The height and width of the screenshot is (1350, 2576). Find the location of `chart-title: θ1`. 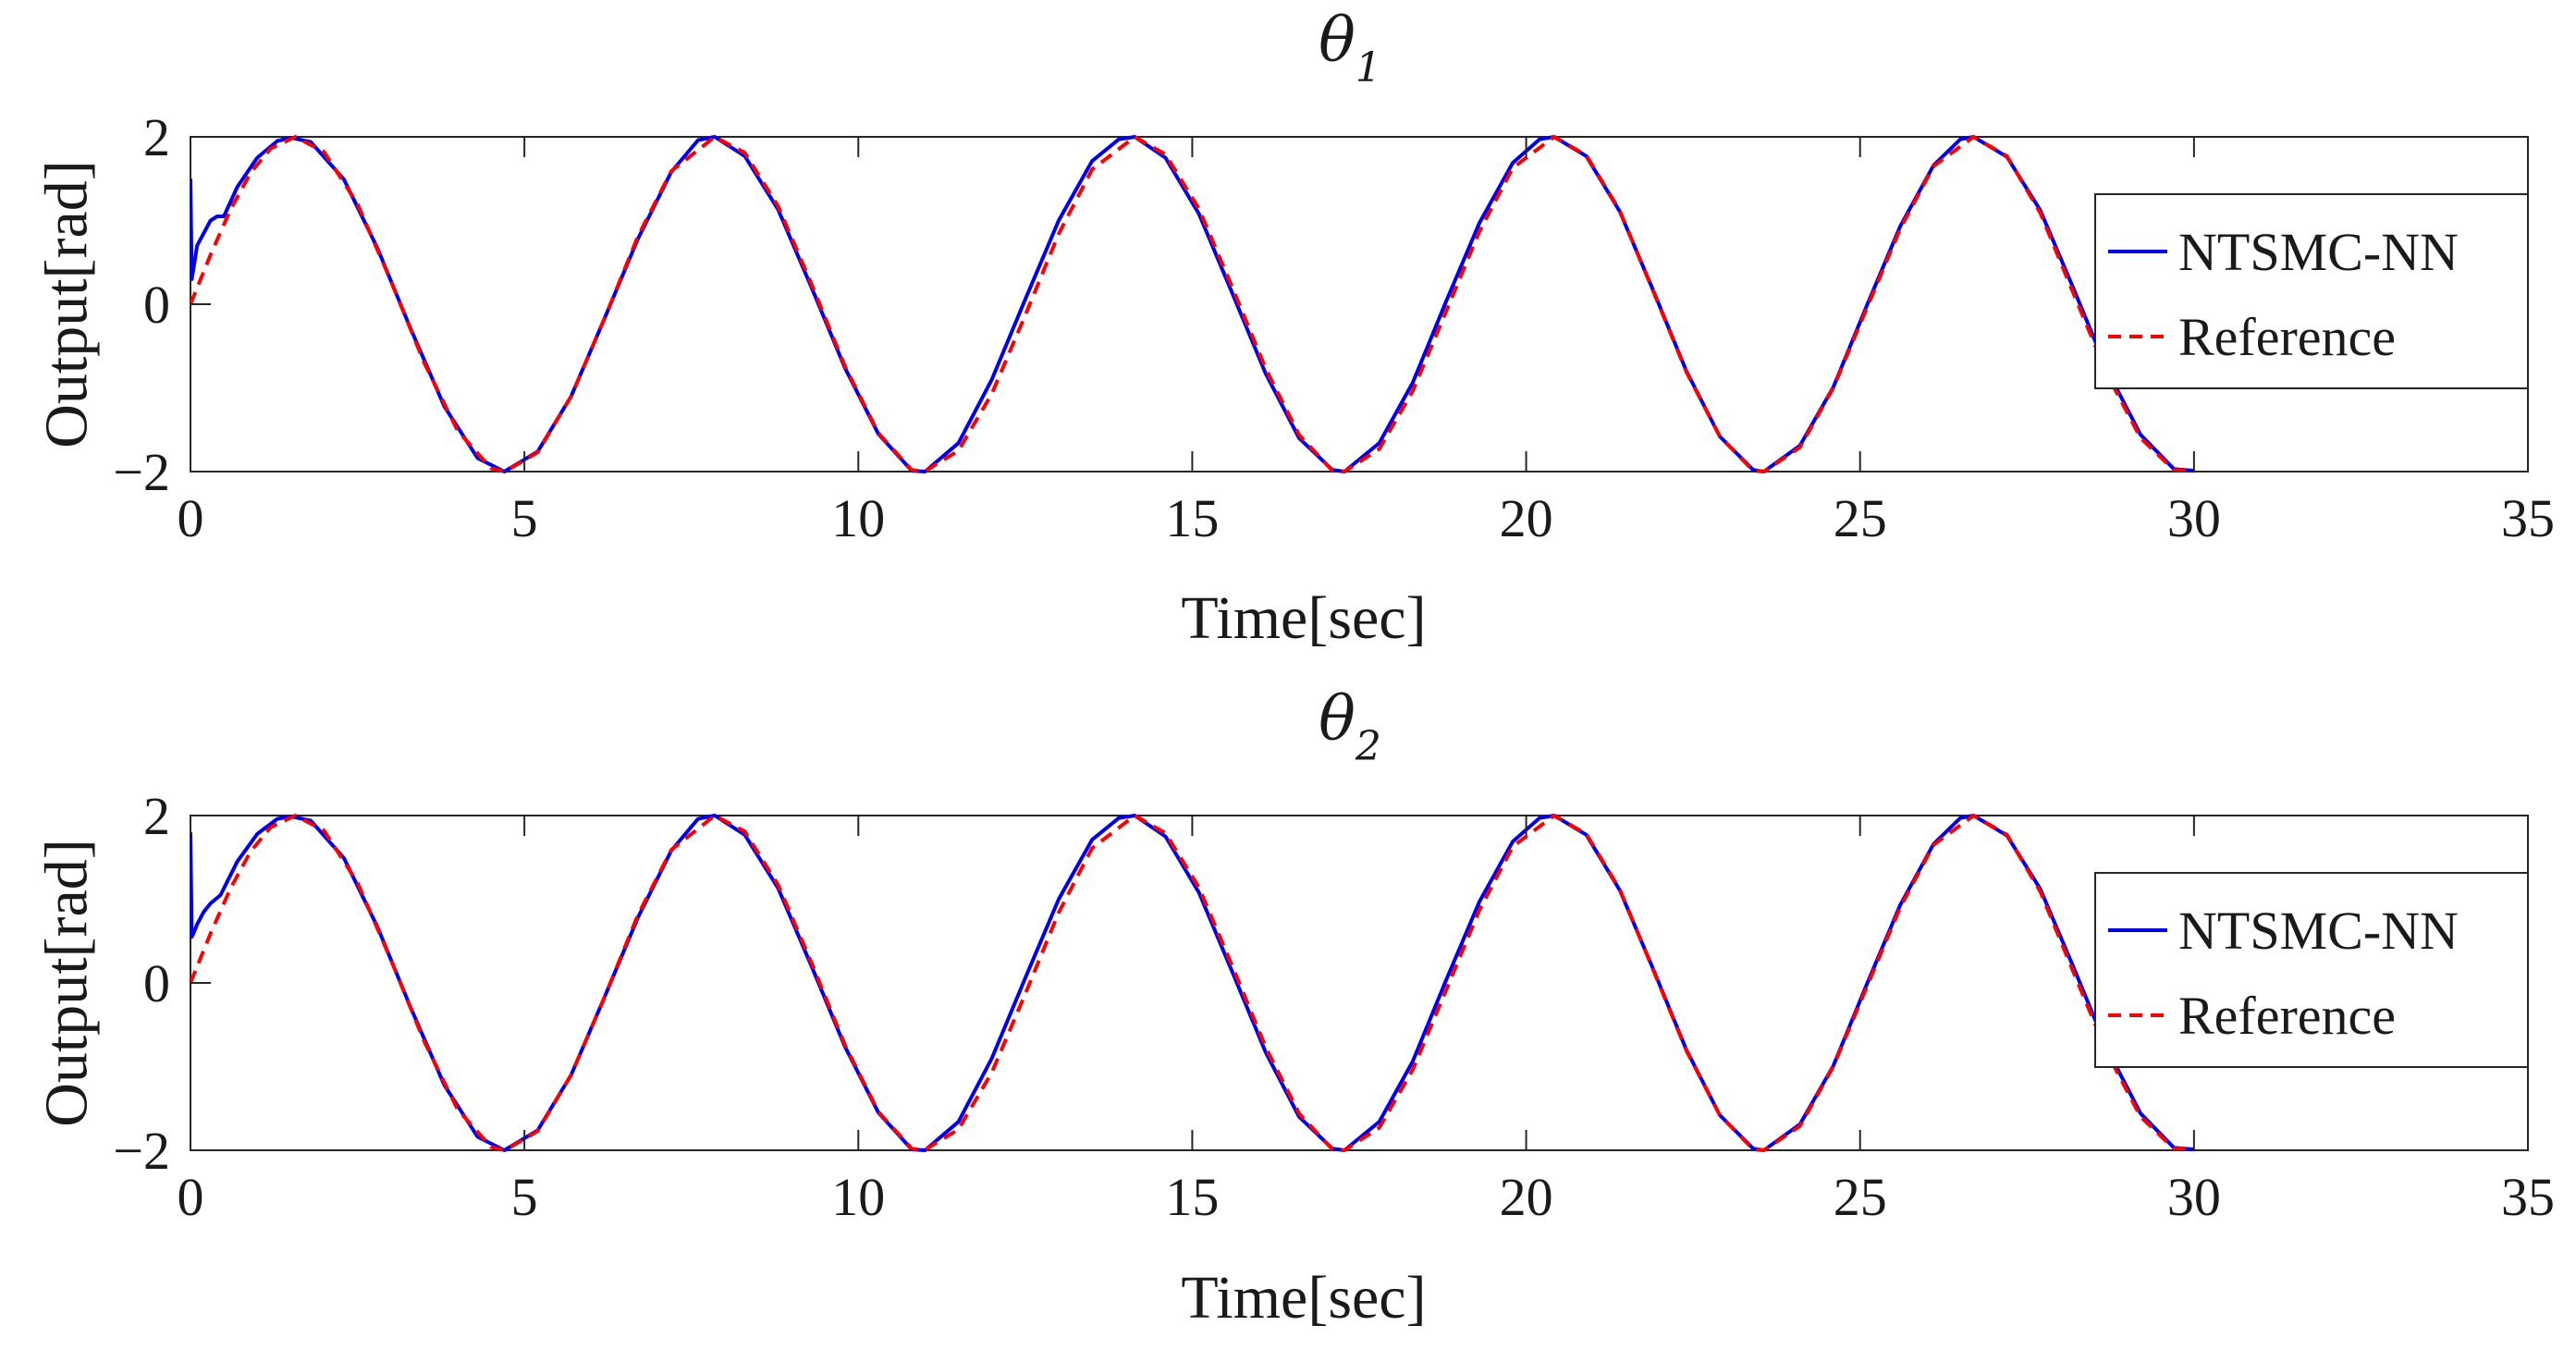

chart-title: θ1 is located at coordinates (1350, 48).